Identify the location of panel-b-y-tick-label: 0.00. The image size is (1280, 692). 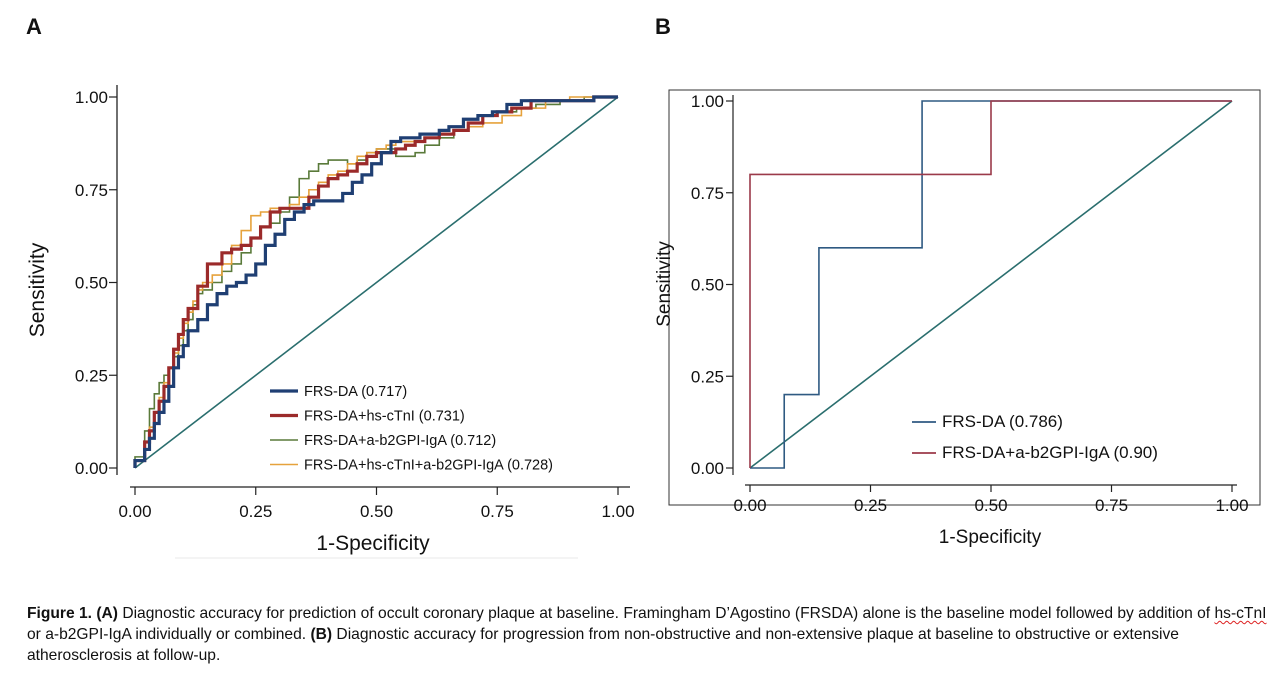
(707, 468).